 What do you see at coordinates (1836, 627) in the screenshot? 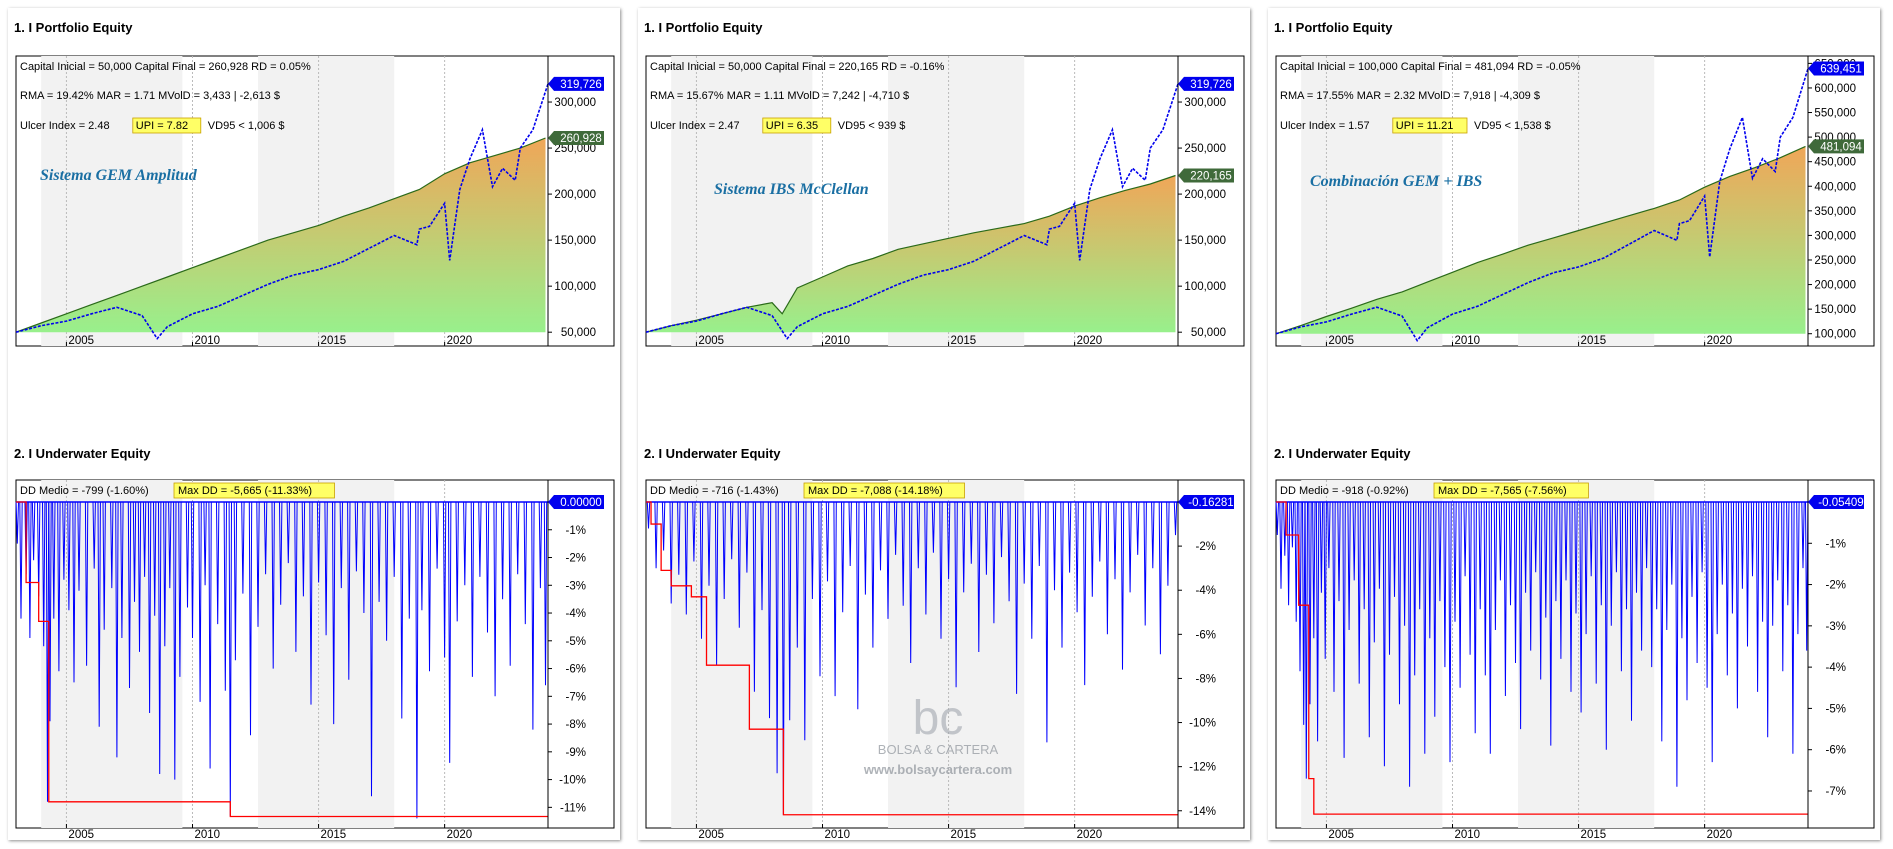
I see `y-tick-label: -3%` at bounding box center [1836, 627].